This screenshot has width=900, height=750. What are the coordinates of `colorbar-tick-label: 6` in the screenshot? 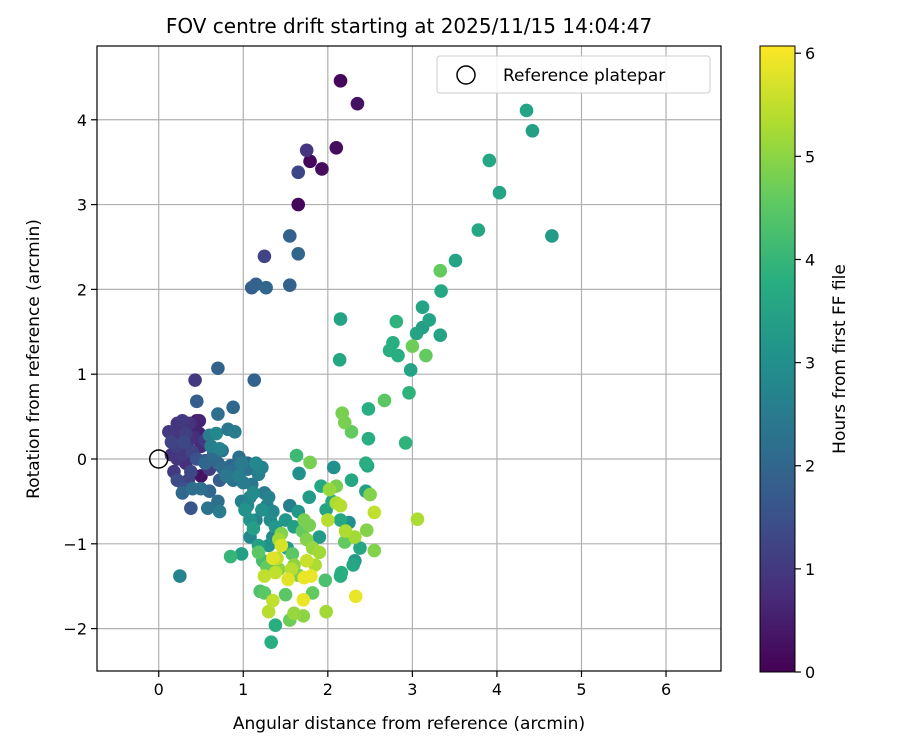 It's located at (810, 53).